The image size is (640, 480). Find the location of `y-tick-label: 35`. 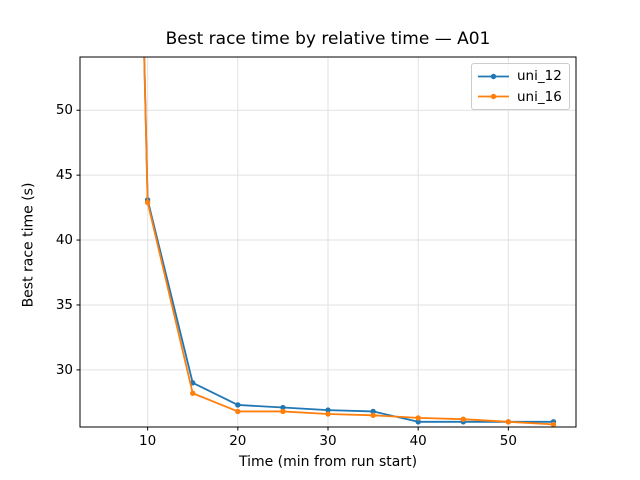

y-tick-label: 35 is located at coordinates (64, 305).